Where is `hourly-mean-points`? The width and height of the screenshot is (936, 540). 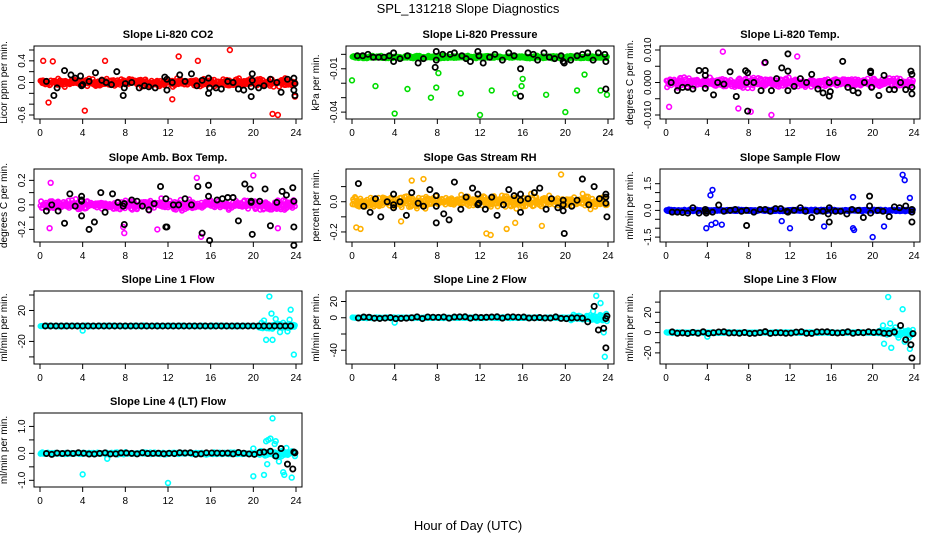
hourly-mean-points is located at coordinates (482, 327).